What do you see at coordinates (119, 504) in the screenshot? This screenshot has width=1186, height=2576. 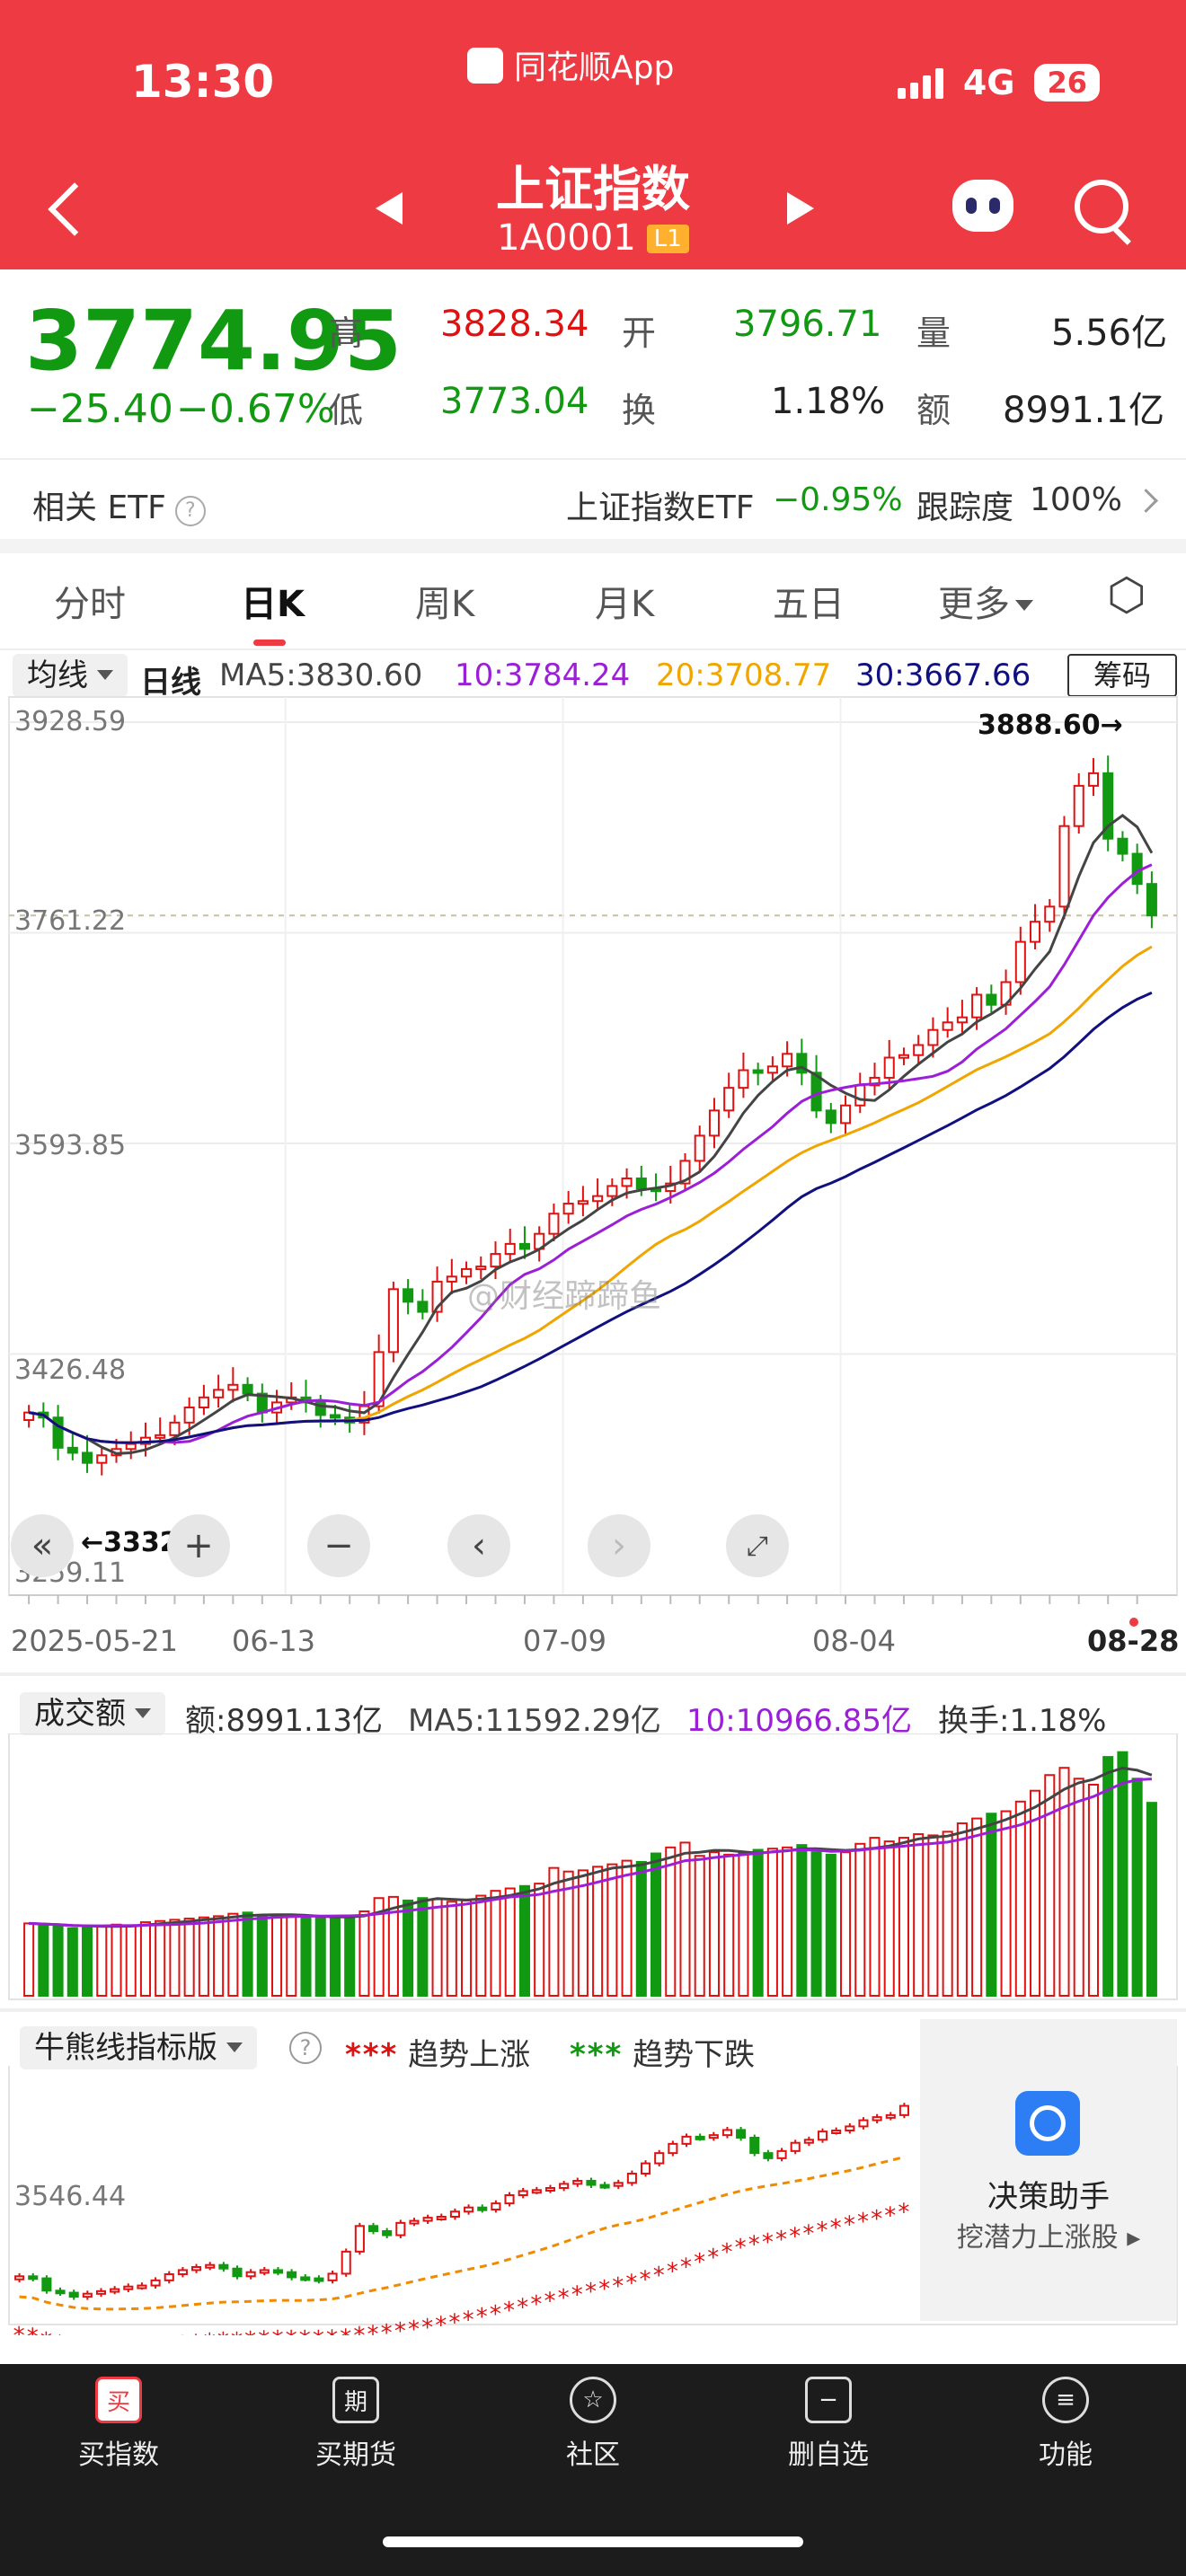 I see `etf-label: 相关 ETF?` at bounding box center [119, 504].